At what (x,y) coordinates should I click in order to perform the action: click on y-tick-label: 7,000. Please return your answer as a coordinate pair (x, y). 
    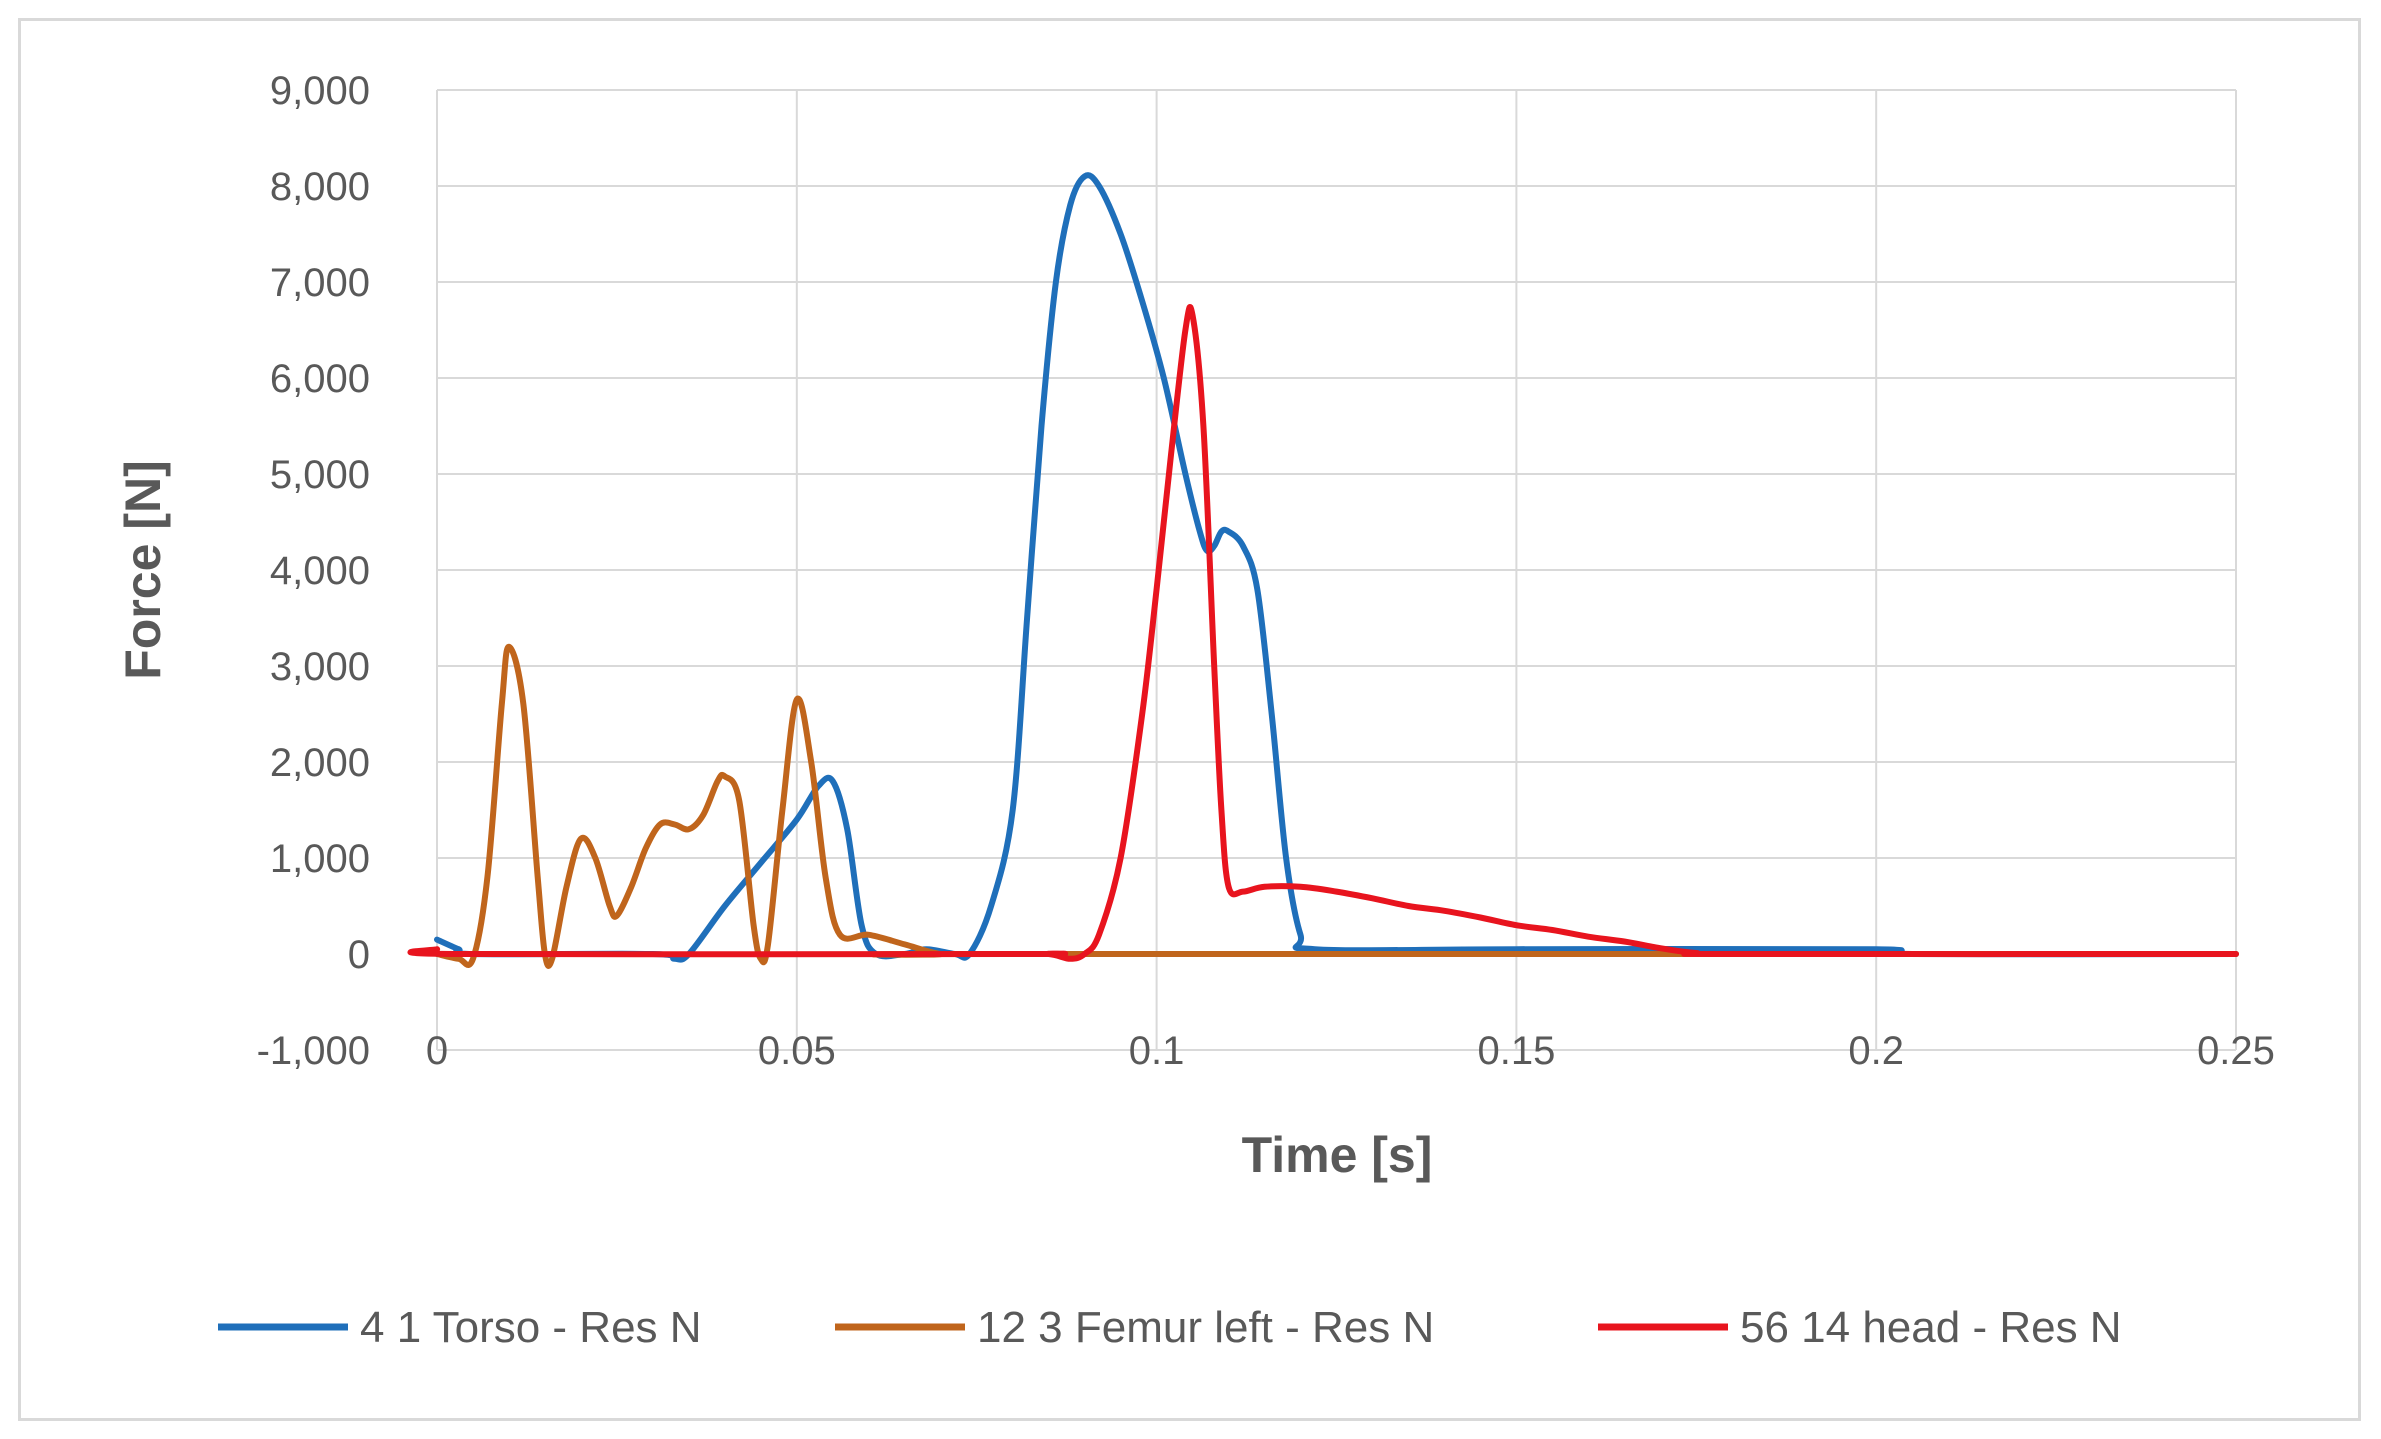
    Looking at the image, I should click on (320, 283).